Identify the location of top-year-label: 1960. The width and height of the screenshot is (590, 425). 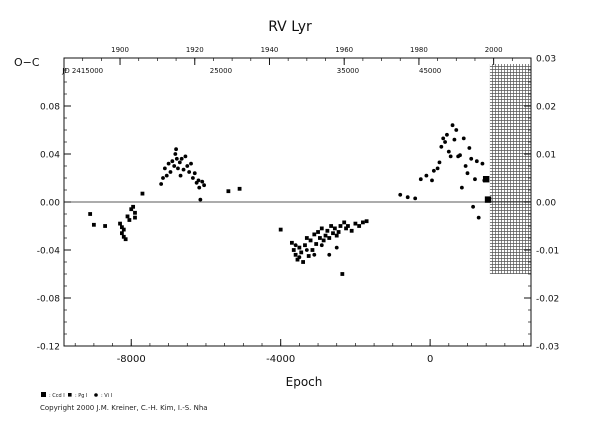
(344, 50).